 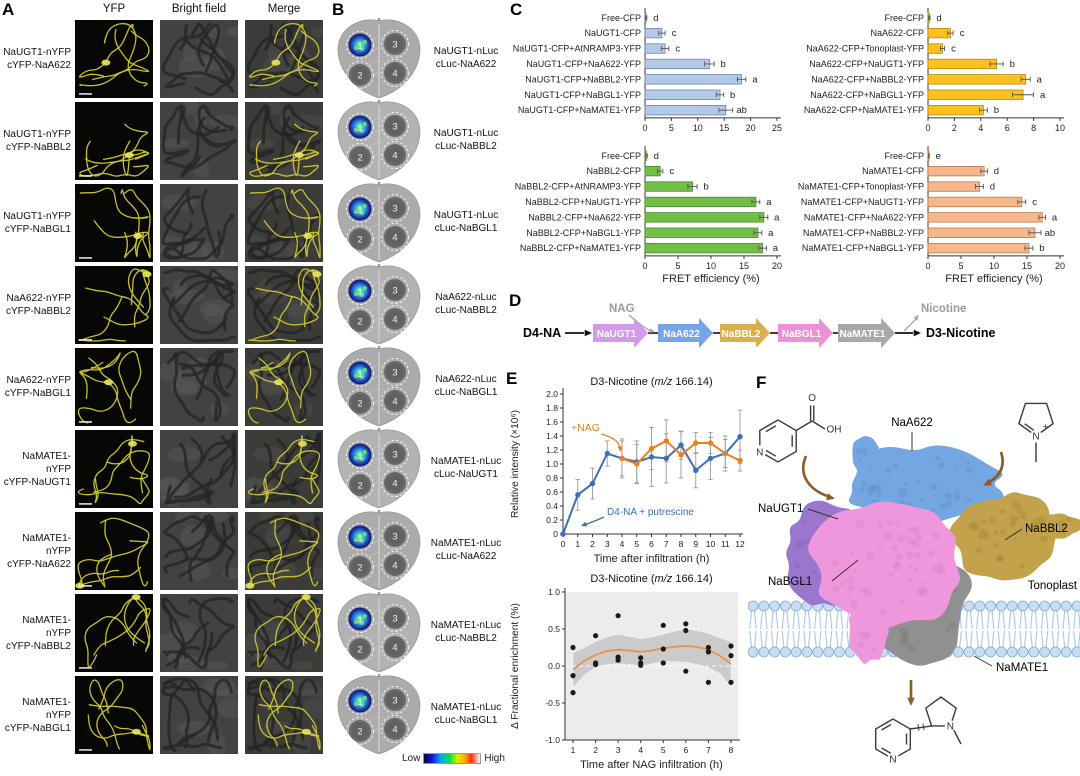 I want to click on construct-pair-label: NaMATE1-nYFP cYFP-NaBBL2, so click(x=35, y=633).